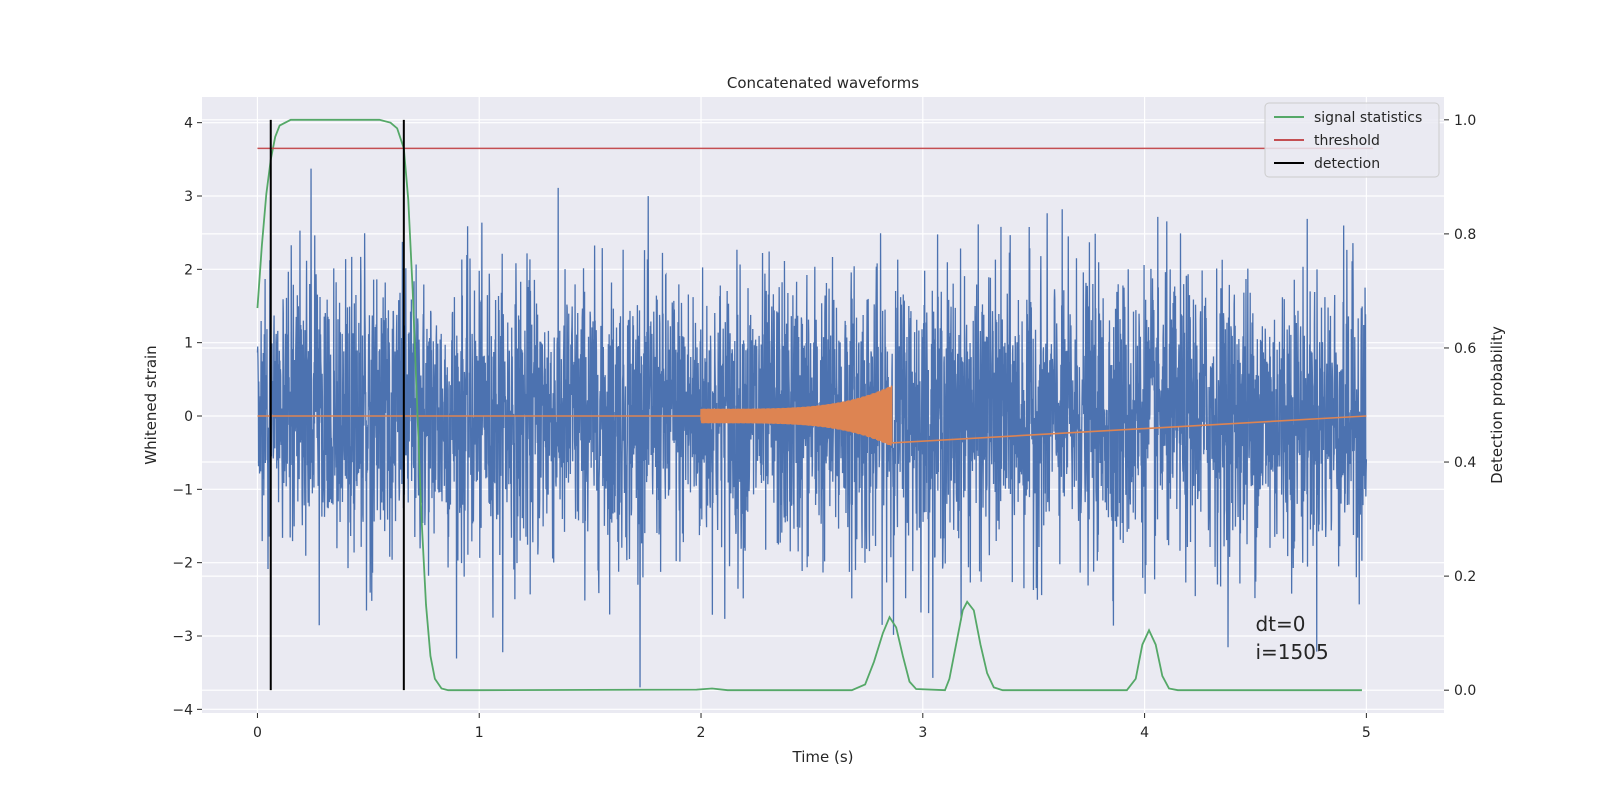 The image size is (1600, 800). Describe the element at coordinates (823, 83) in the screenshot. I see `chart-title: Concatenated waveforms` at that location.